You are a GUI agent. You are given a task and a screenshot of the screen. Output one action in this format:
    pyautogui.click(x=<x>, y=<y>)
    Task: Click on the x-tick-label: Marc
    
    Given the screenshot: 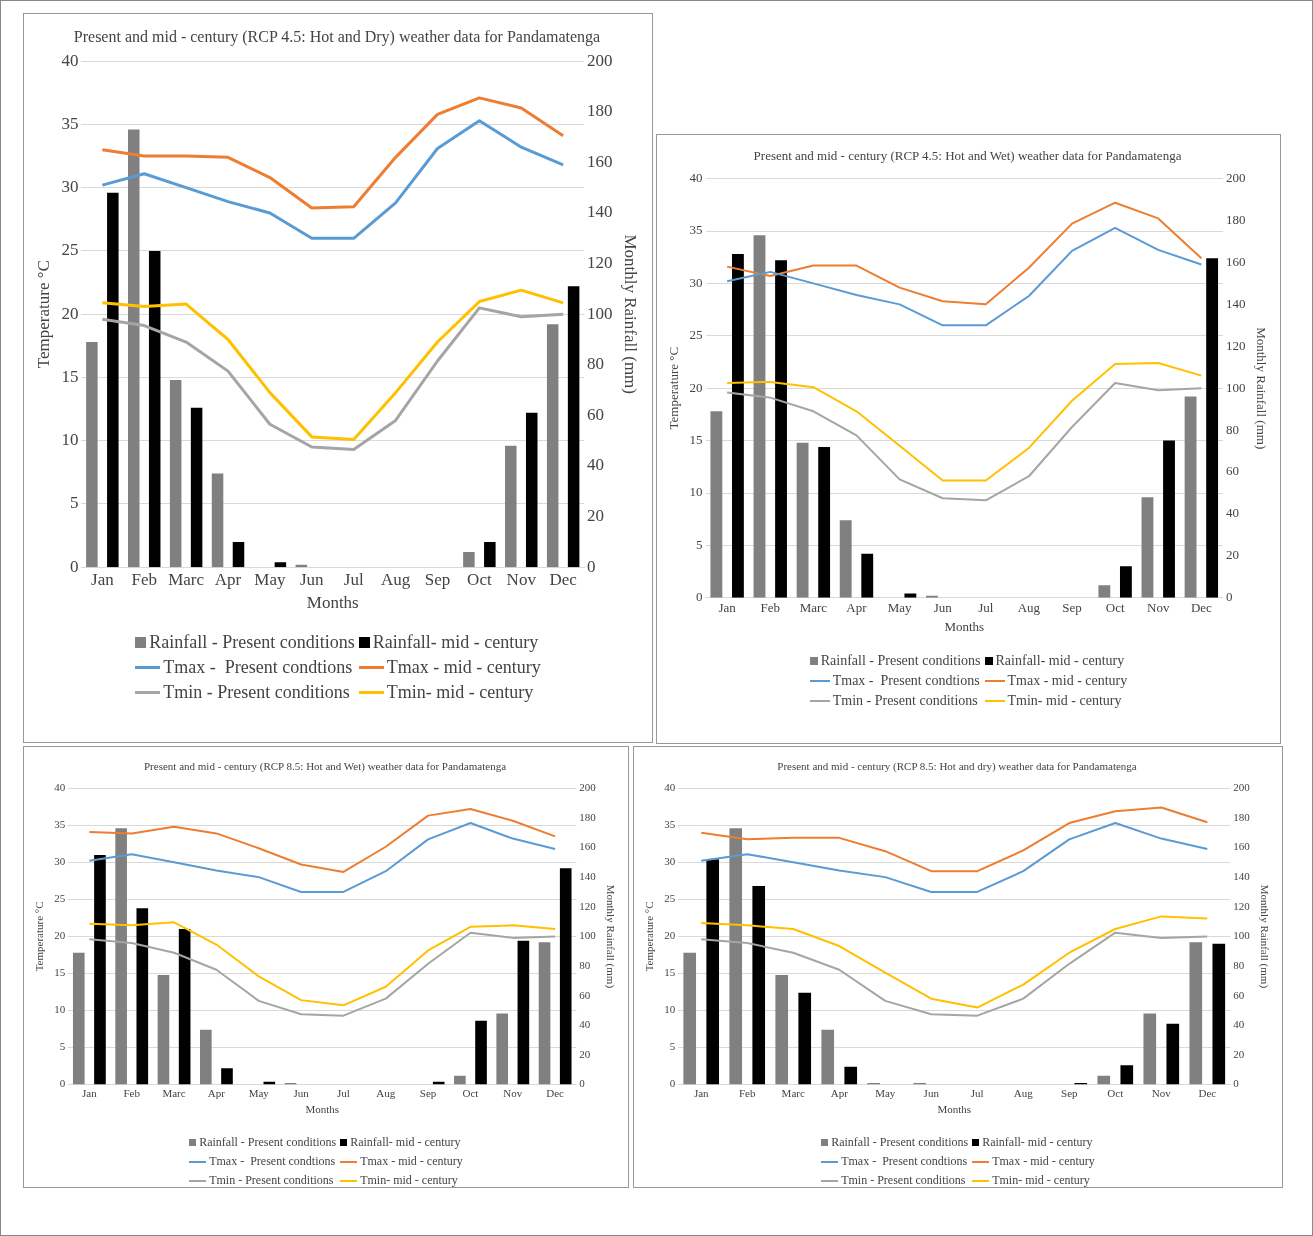 What is the action you would take?
    pyautogui.click(x=174, y=1093)
    